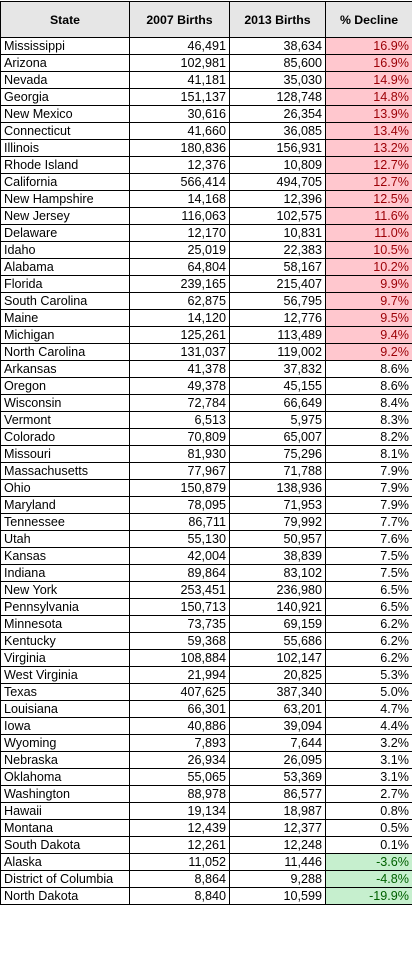  What do you see at coordinates (180, 386) in the screenshot?
I see `births-2007-cell: 49,378` at bounding box center [180, 386].